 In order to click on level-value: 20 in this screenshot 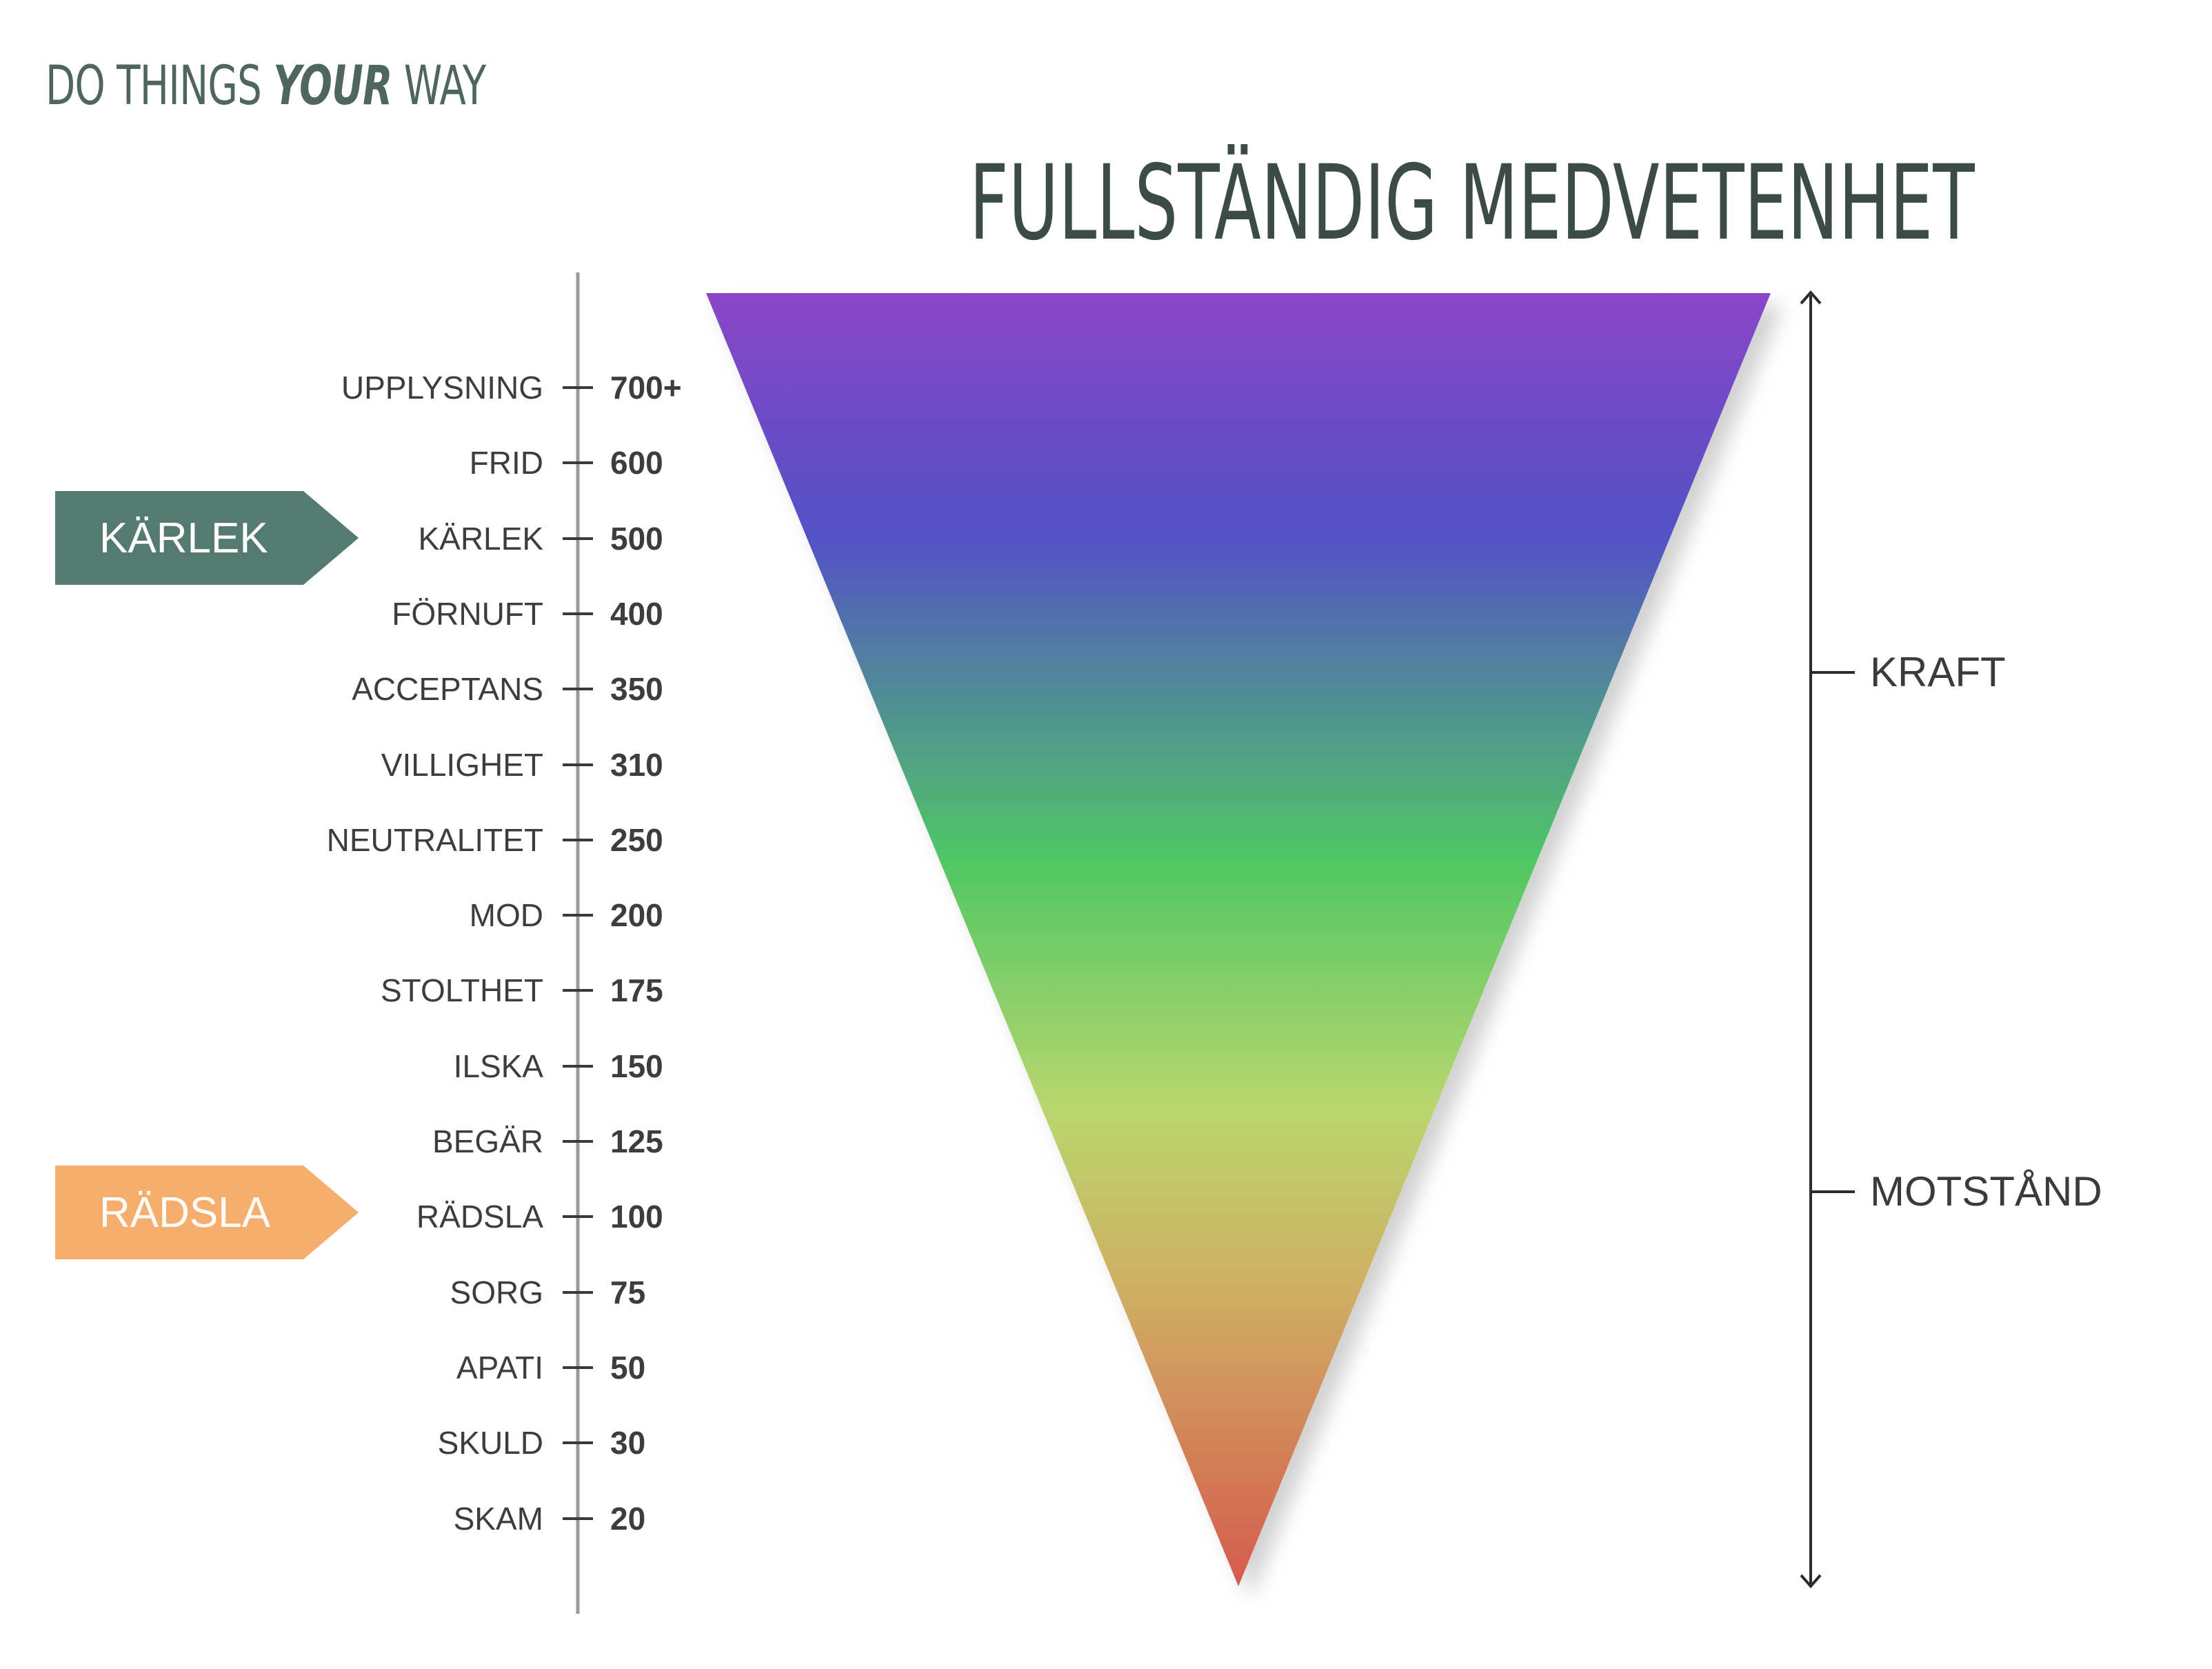, I will do `click(628, 1519)`.